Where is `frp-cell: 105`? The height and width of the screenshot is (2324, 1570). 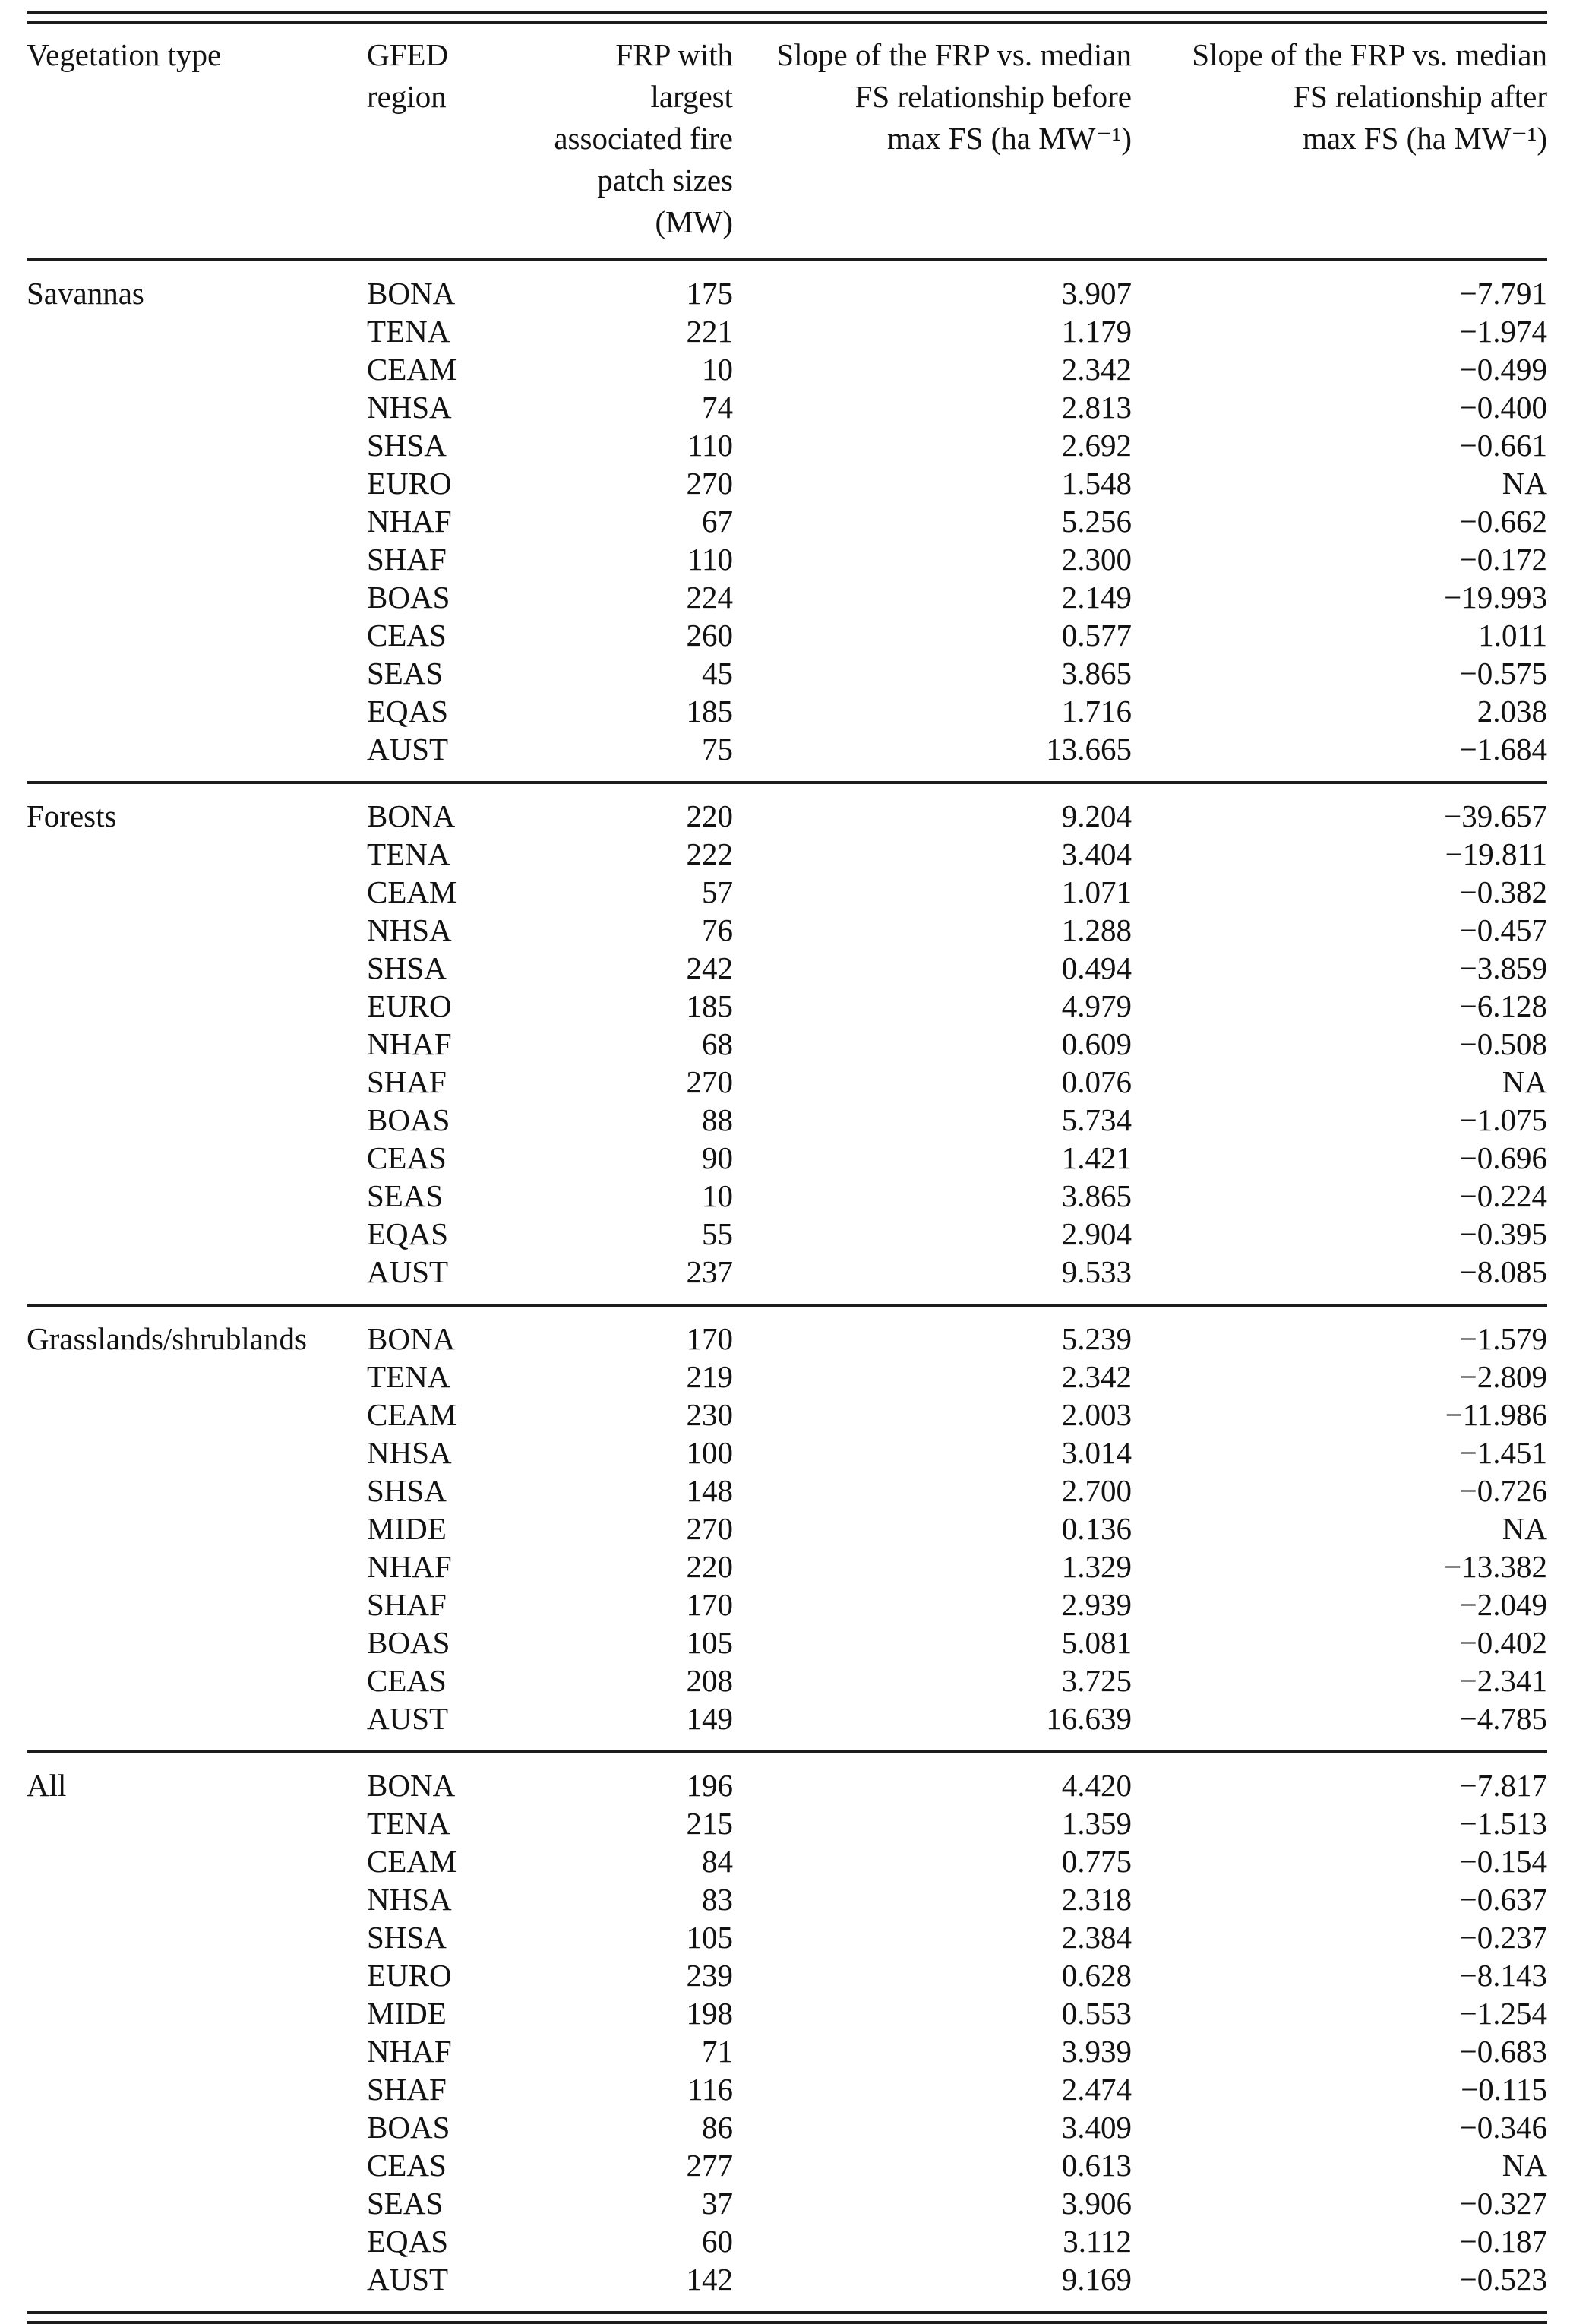
frp-cell: 105 is located at coordinates (710, 1642).